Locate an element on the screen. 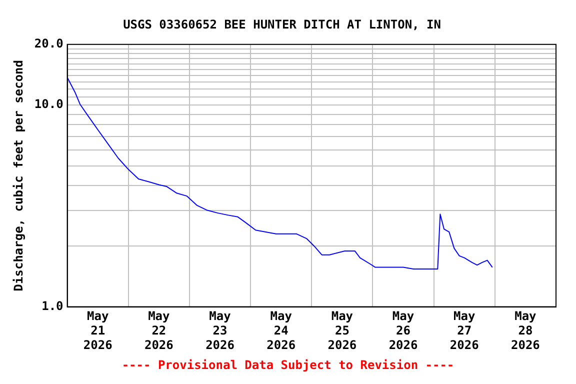 Image resolution: width=576 pixels, height=384 pixels. y-axis-title: Discharge, cubic feet per second is located at coordinates (18, 176).